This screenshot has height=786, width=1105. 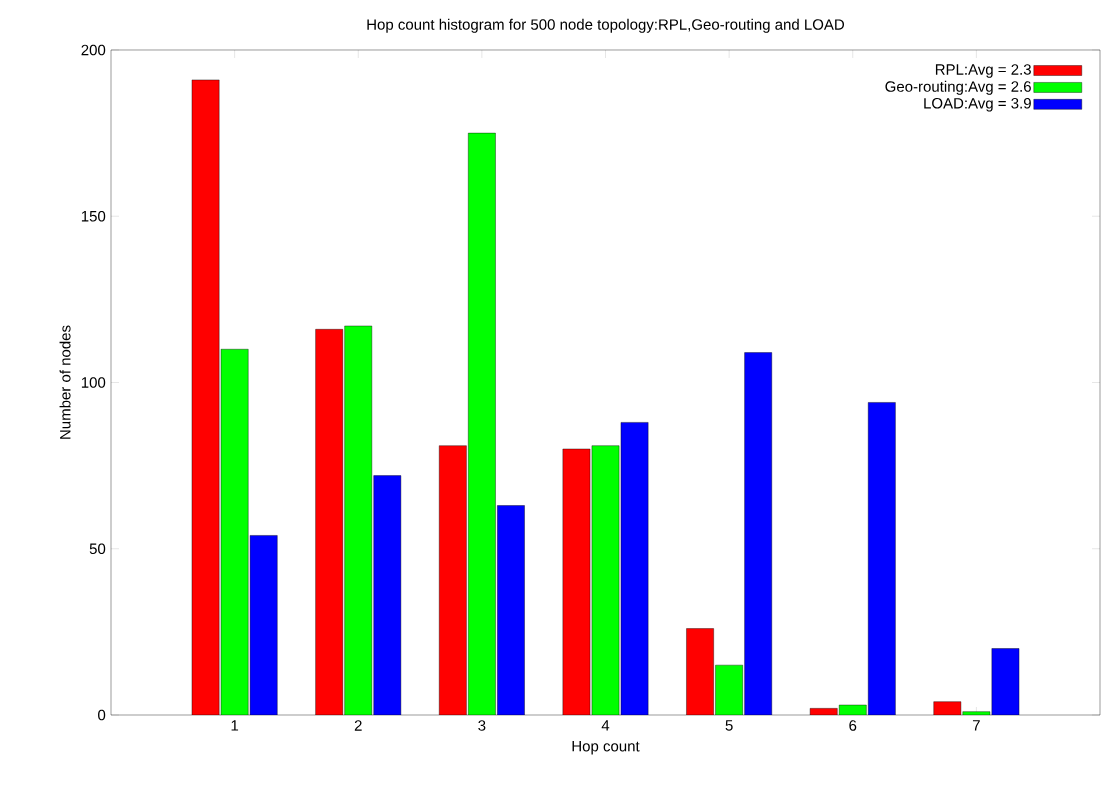 I want to click on legend-label: LOAD:Avg = 3.9, so click(x=977, y=104).